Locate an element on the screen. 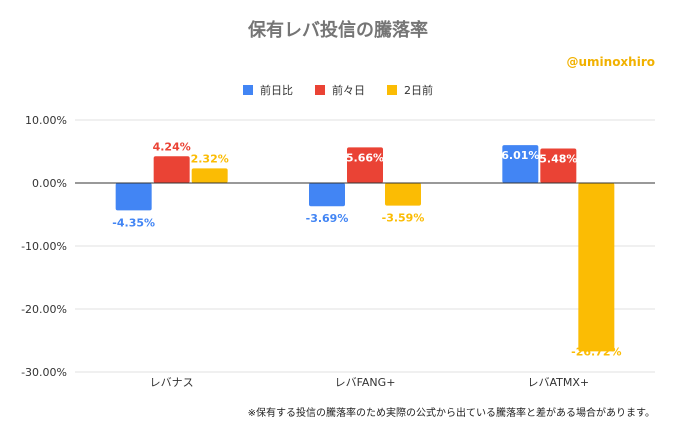 The image size is (677, 442). x-category-label: レバFANG+ is located at coordinates (365, 382).